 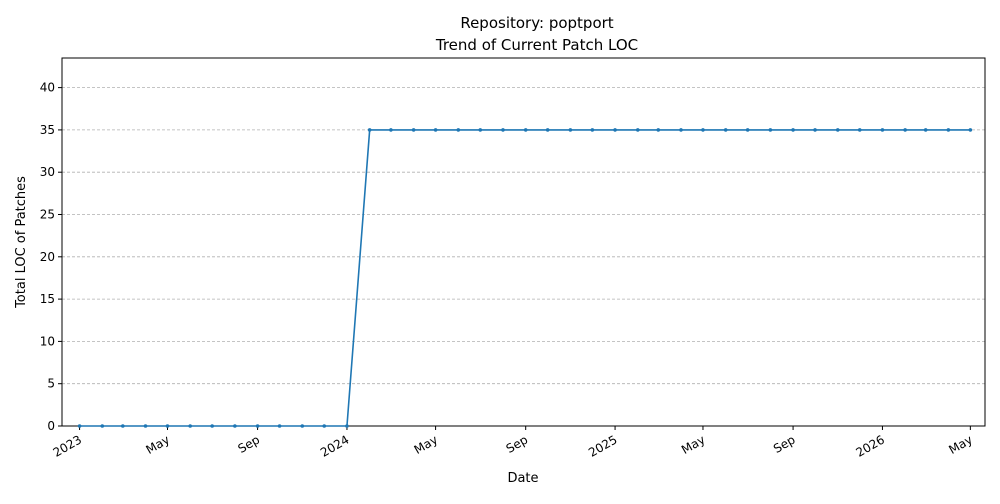 I want to click on x-axis-label: Date, so click(x=522, y=478).